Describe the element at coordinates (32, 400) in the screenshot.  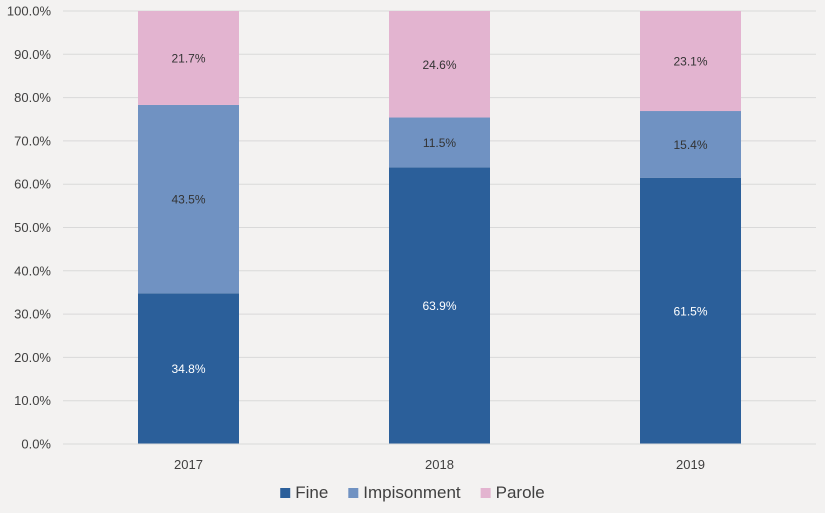
I see `y-tick-label: 10.0%` at that location.